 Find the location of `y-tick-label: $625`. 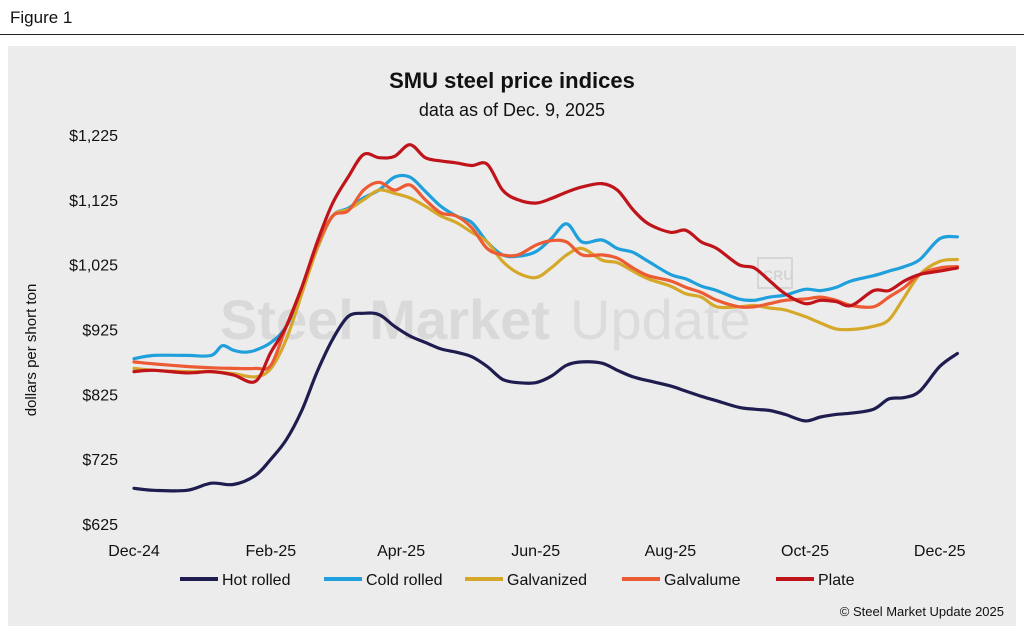

y-tick-label: $625 is located at coordinates (100, 525).